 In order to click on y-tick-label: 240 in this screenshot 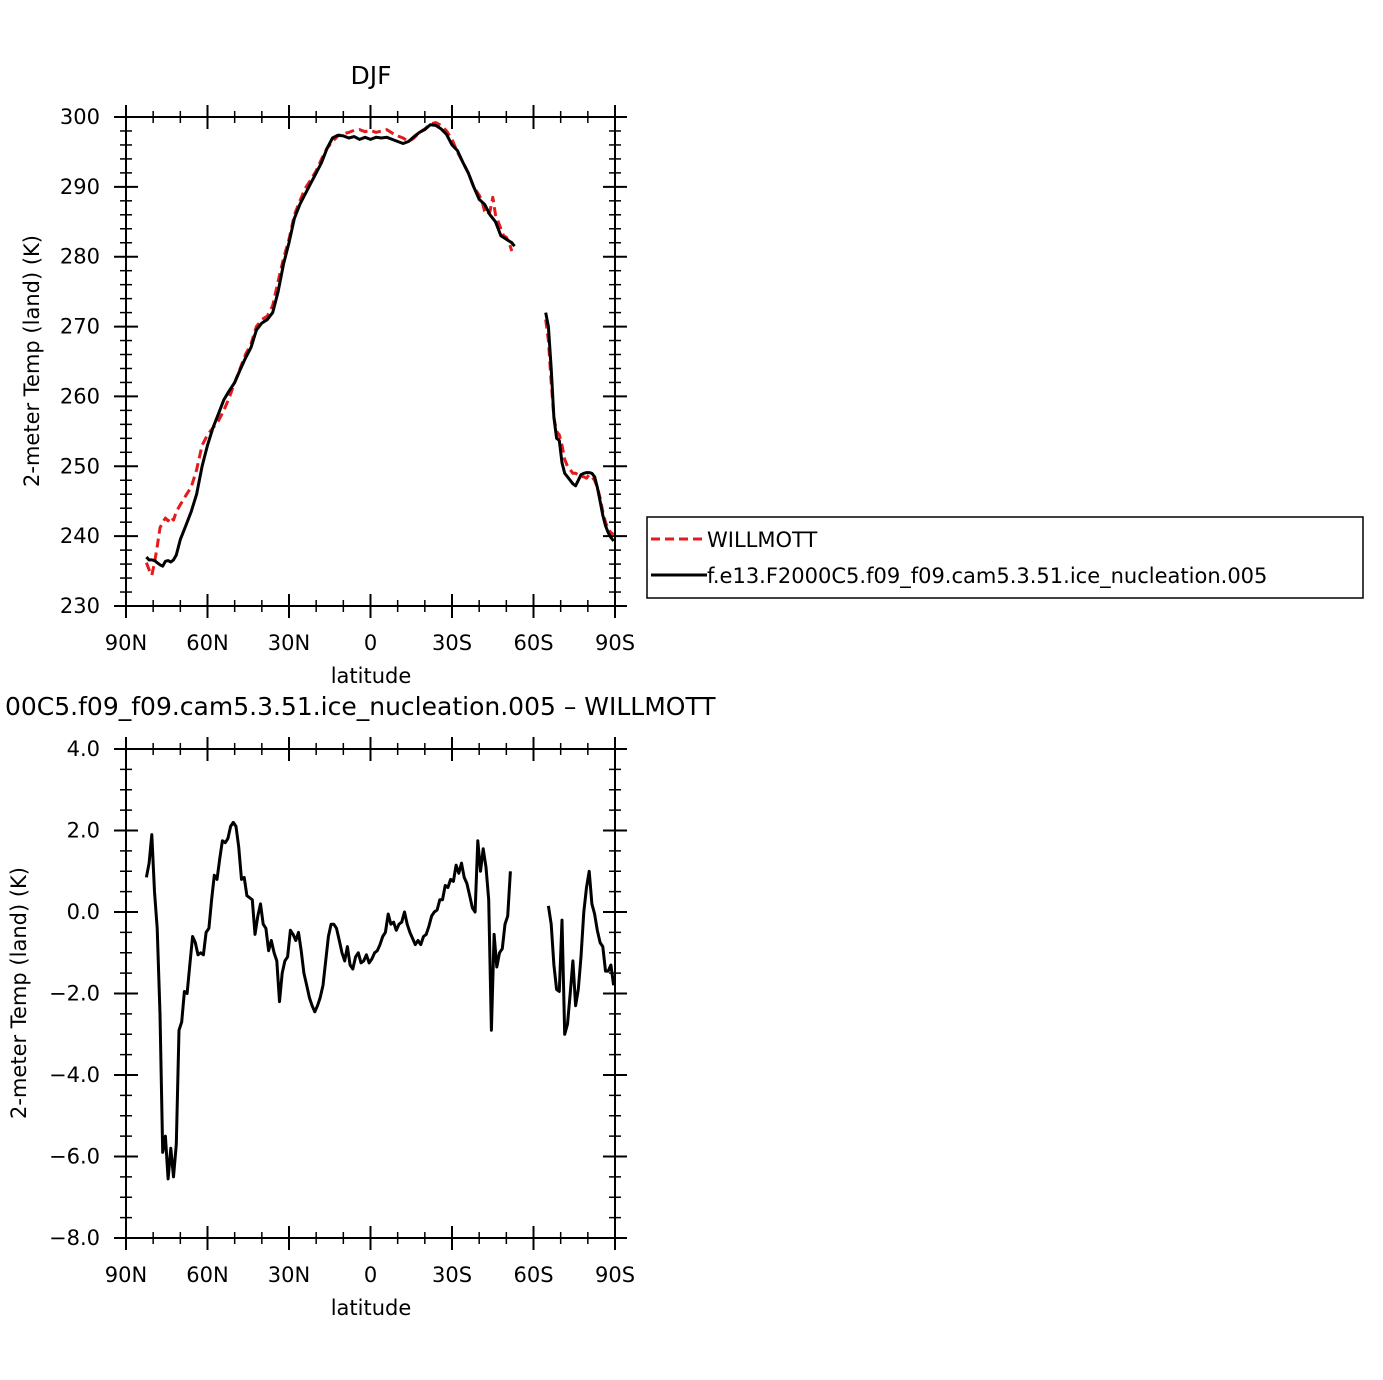, I will do `click(80, 536)`.